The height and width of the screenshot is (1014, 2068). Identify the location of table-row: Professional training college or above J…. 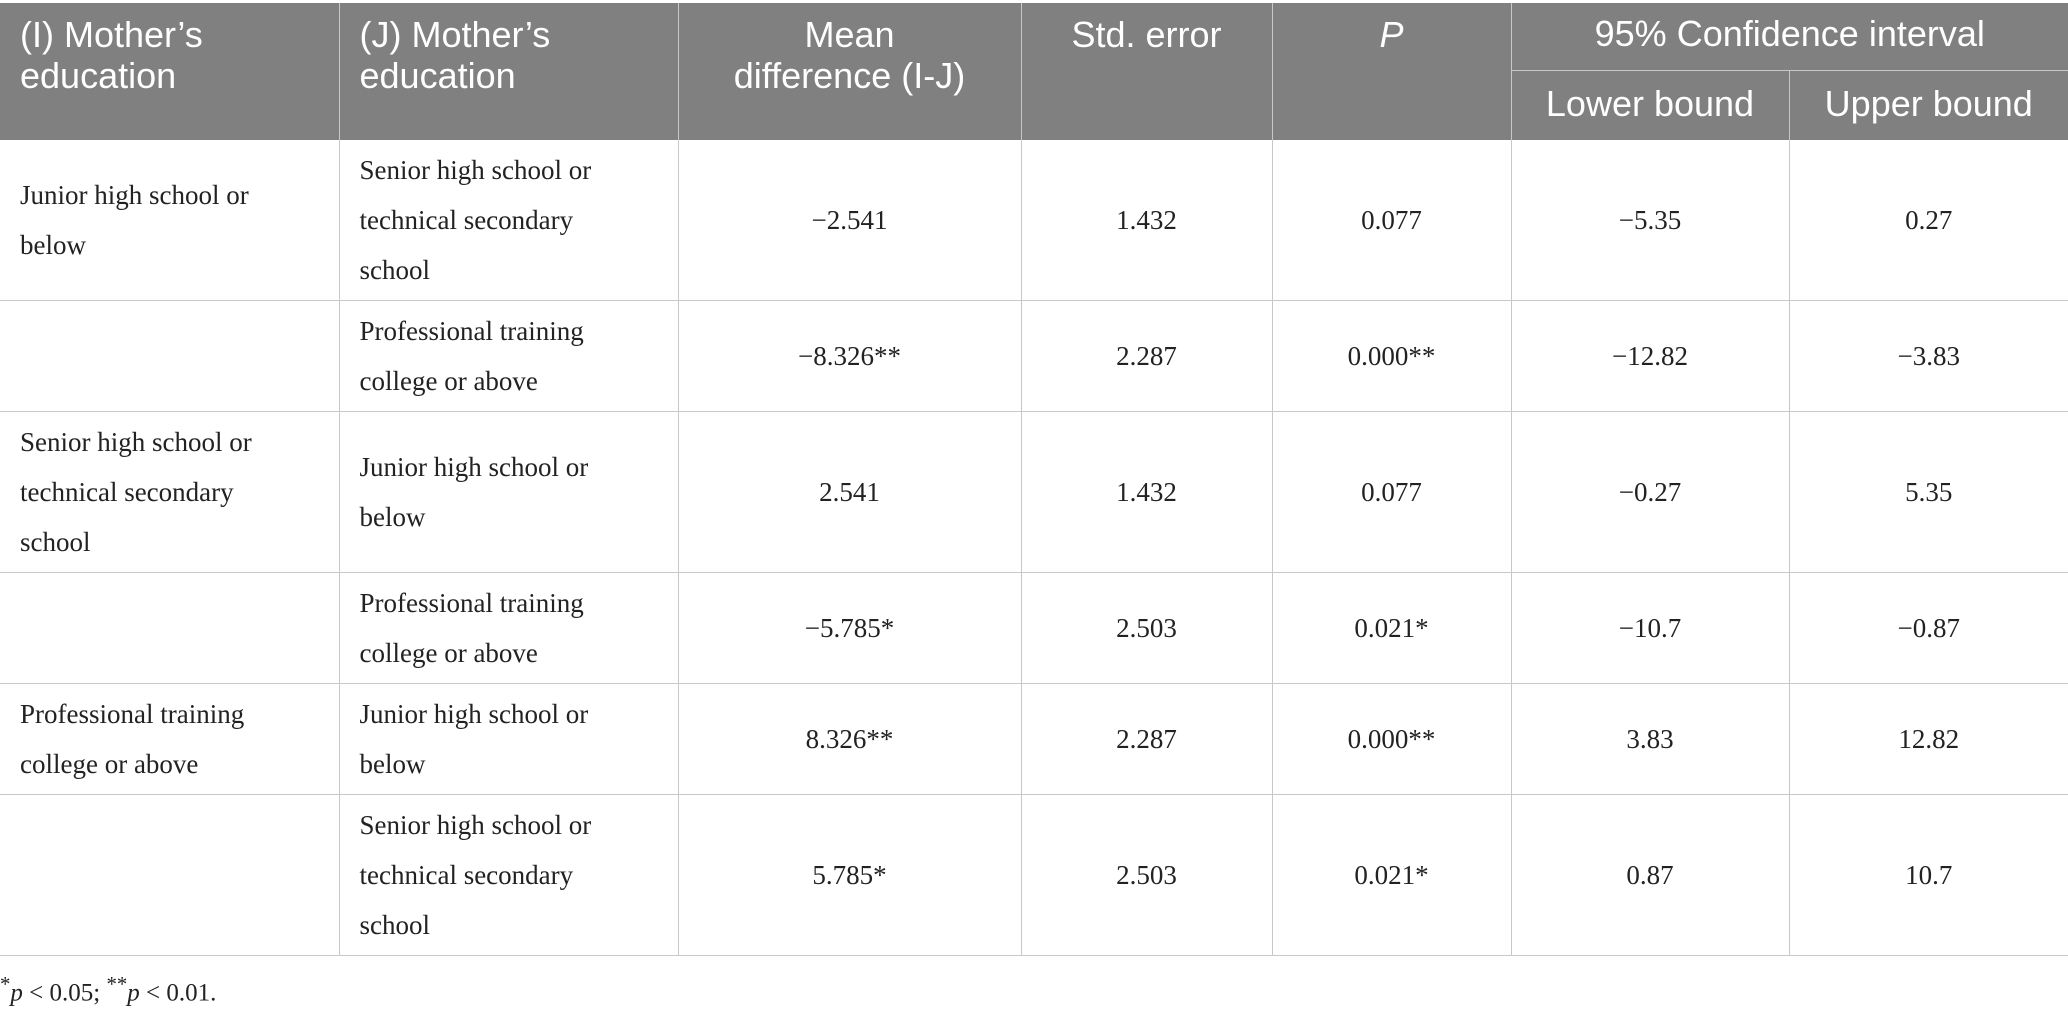
(1034, 739).